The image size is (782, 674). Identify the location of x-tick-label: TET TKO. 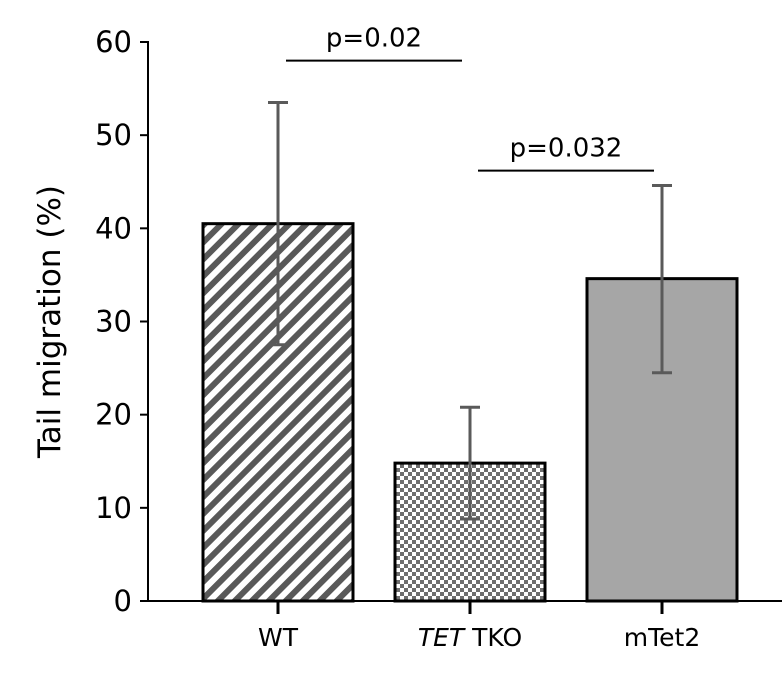
(470, 637).